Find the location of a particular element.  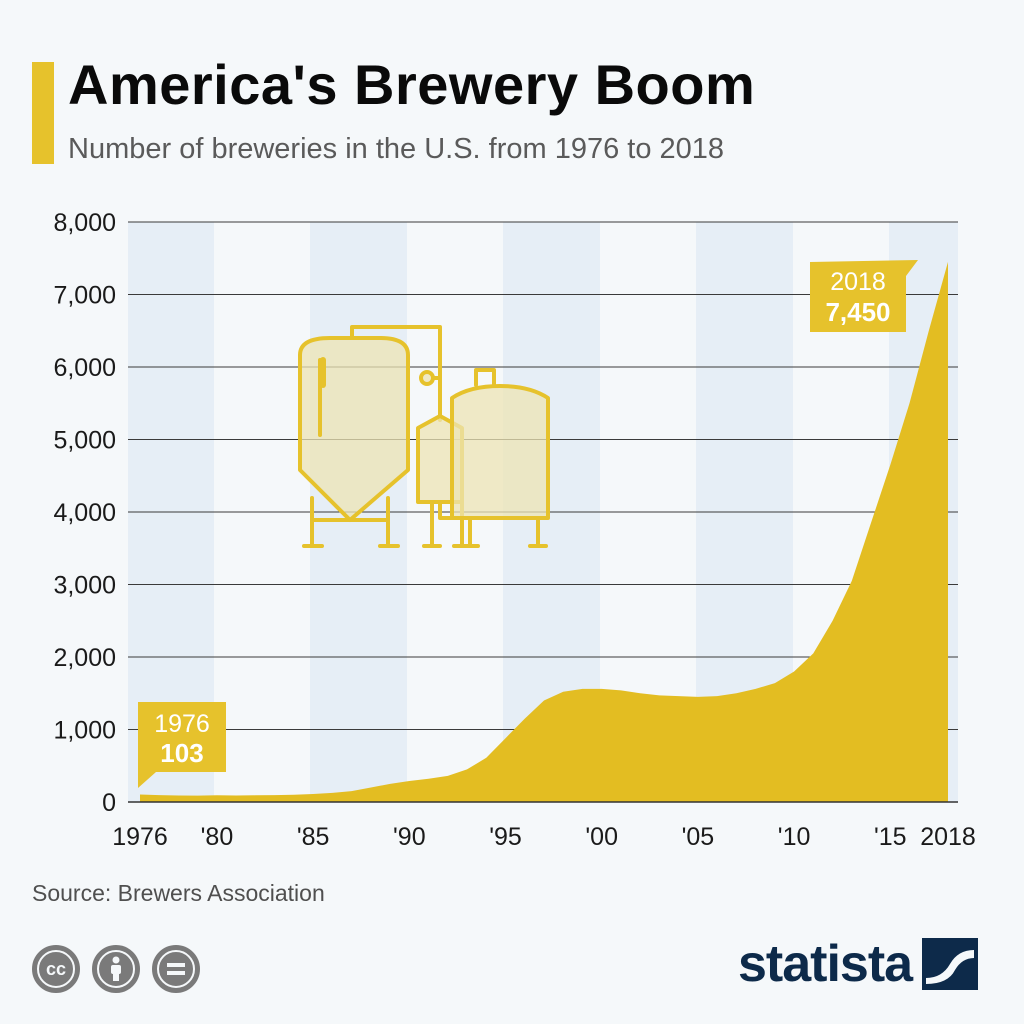

y-tick-label: 1,000 is located at coordinates (84, 731).